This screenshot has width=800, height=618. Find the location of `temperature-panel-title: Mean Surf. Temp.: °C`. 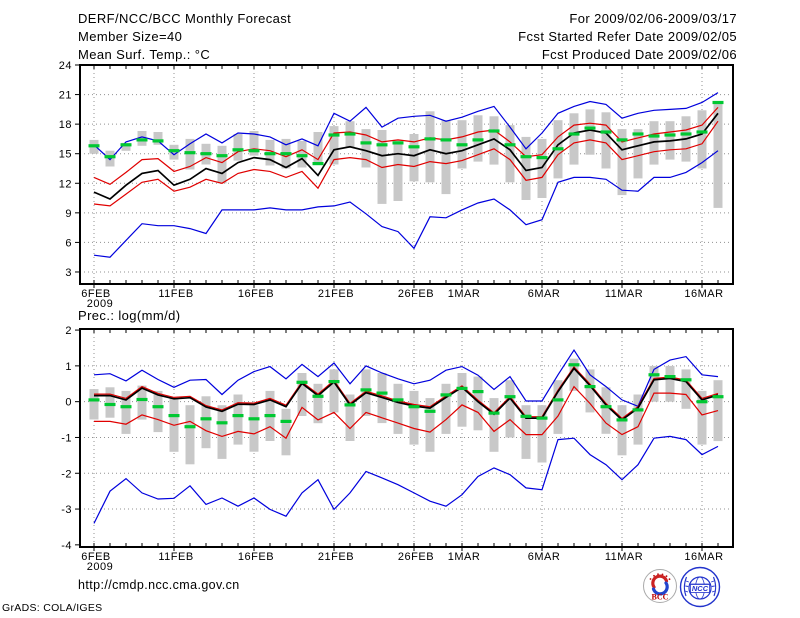

temperature-panel-title: Mean Surf. Temp.: °C is located at coordinates (144, 54).